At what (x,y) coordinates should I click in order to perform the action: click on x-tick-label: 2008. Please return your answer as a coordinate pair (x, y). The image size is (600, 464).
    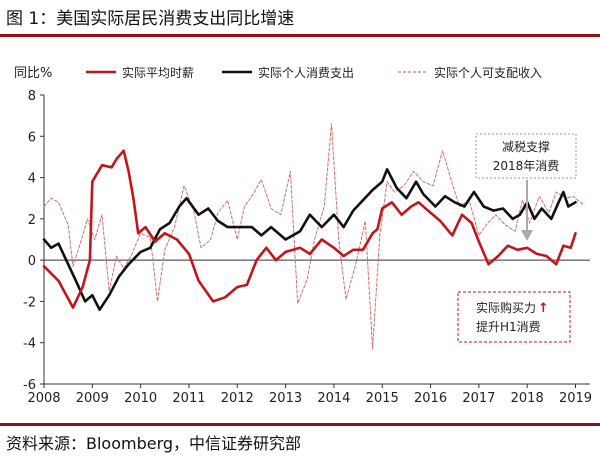
    Looking at the image, I should click on (43, 398).